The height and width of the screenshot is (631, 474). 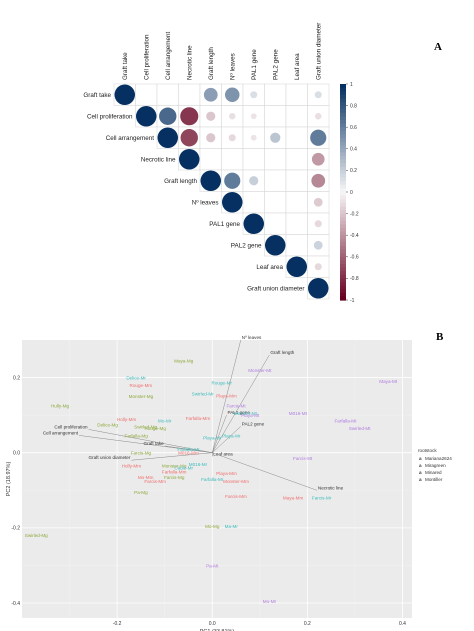 What do you see at coordinates (353, 128) in the screenshot?
I see `colorbar-tick-label: 0.6` at bounding box center [353, 128].